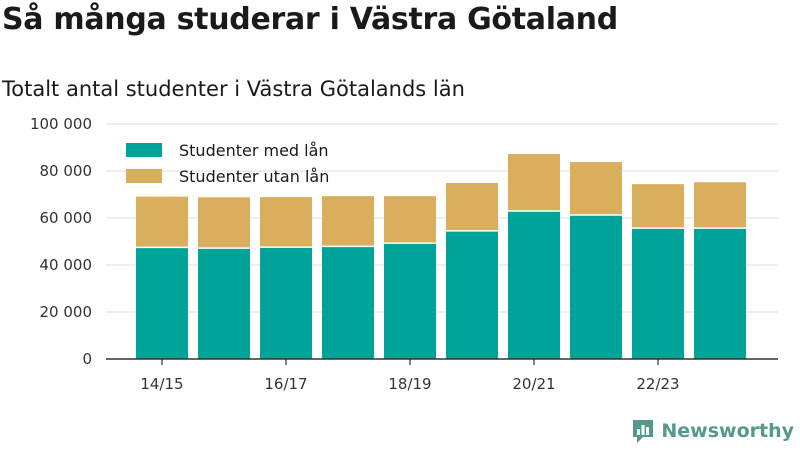 The height and width of the screenshot is (450, 800). I want to click on chart-title: Så många studerar i Västra Götaland, so click(310, 19).